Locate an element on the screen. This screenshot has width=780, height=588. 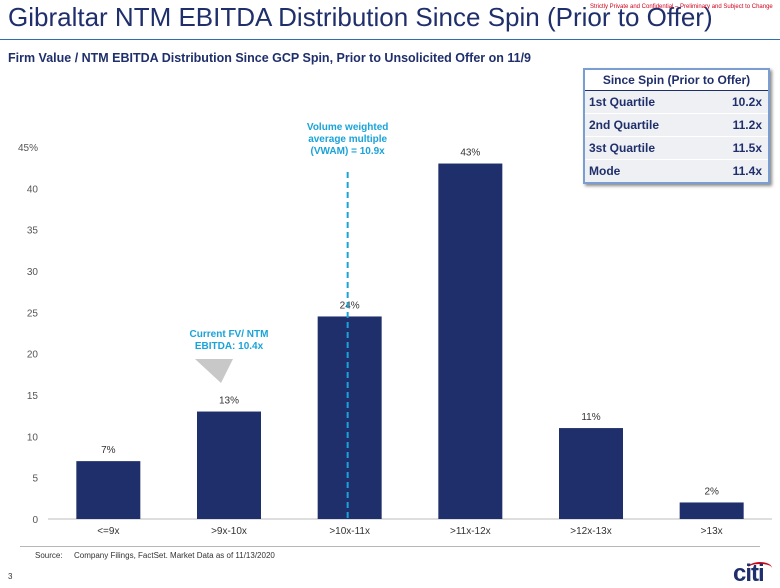
footer-divider is located at coordinates (390, 546).